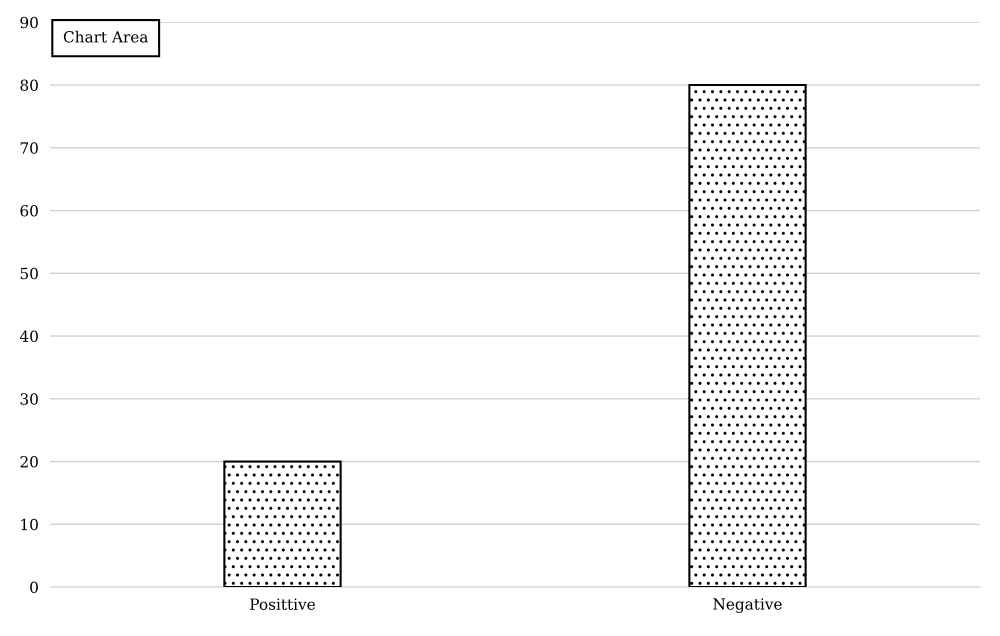  What do you see at coordinates (34, 587) in the screenshot?
I see `y-tick-label: 0` at bounding box center [34, 587].